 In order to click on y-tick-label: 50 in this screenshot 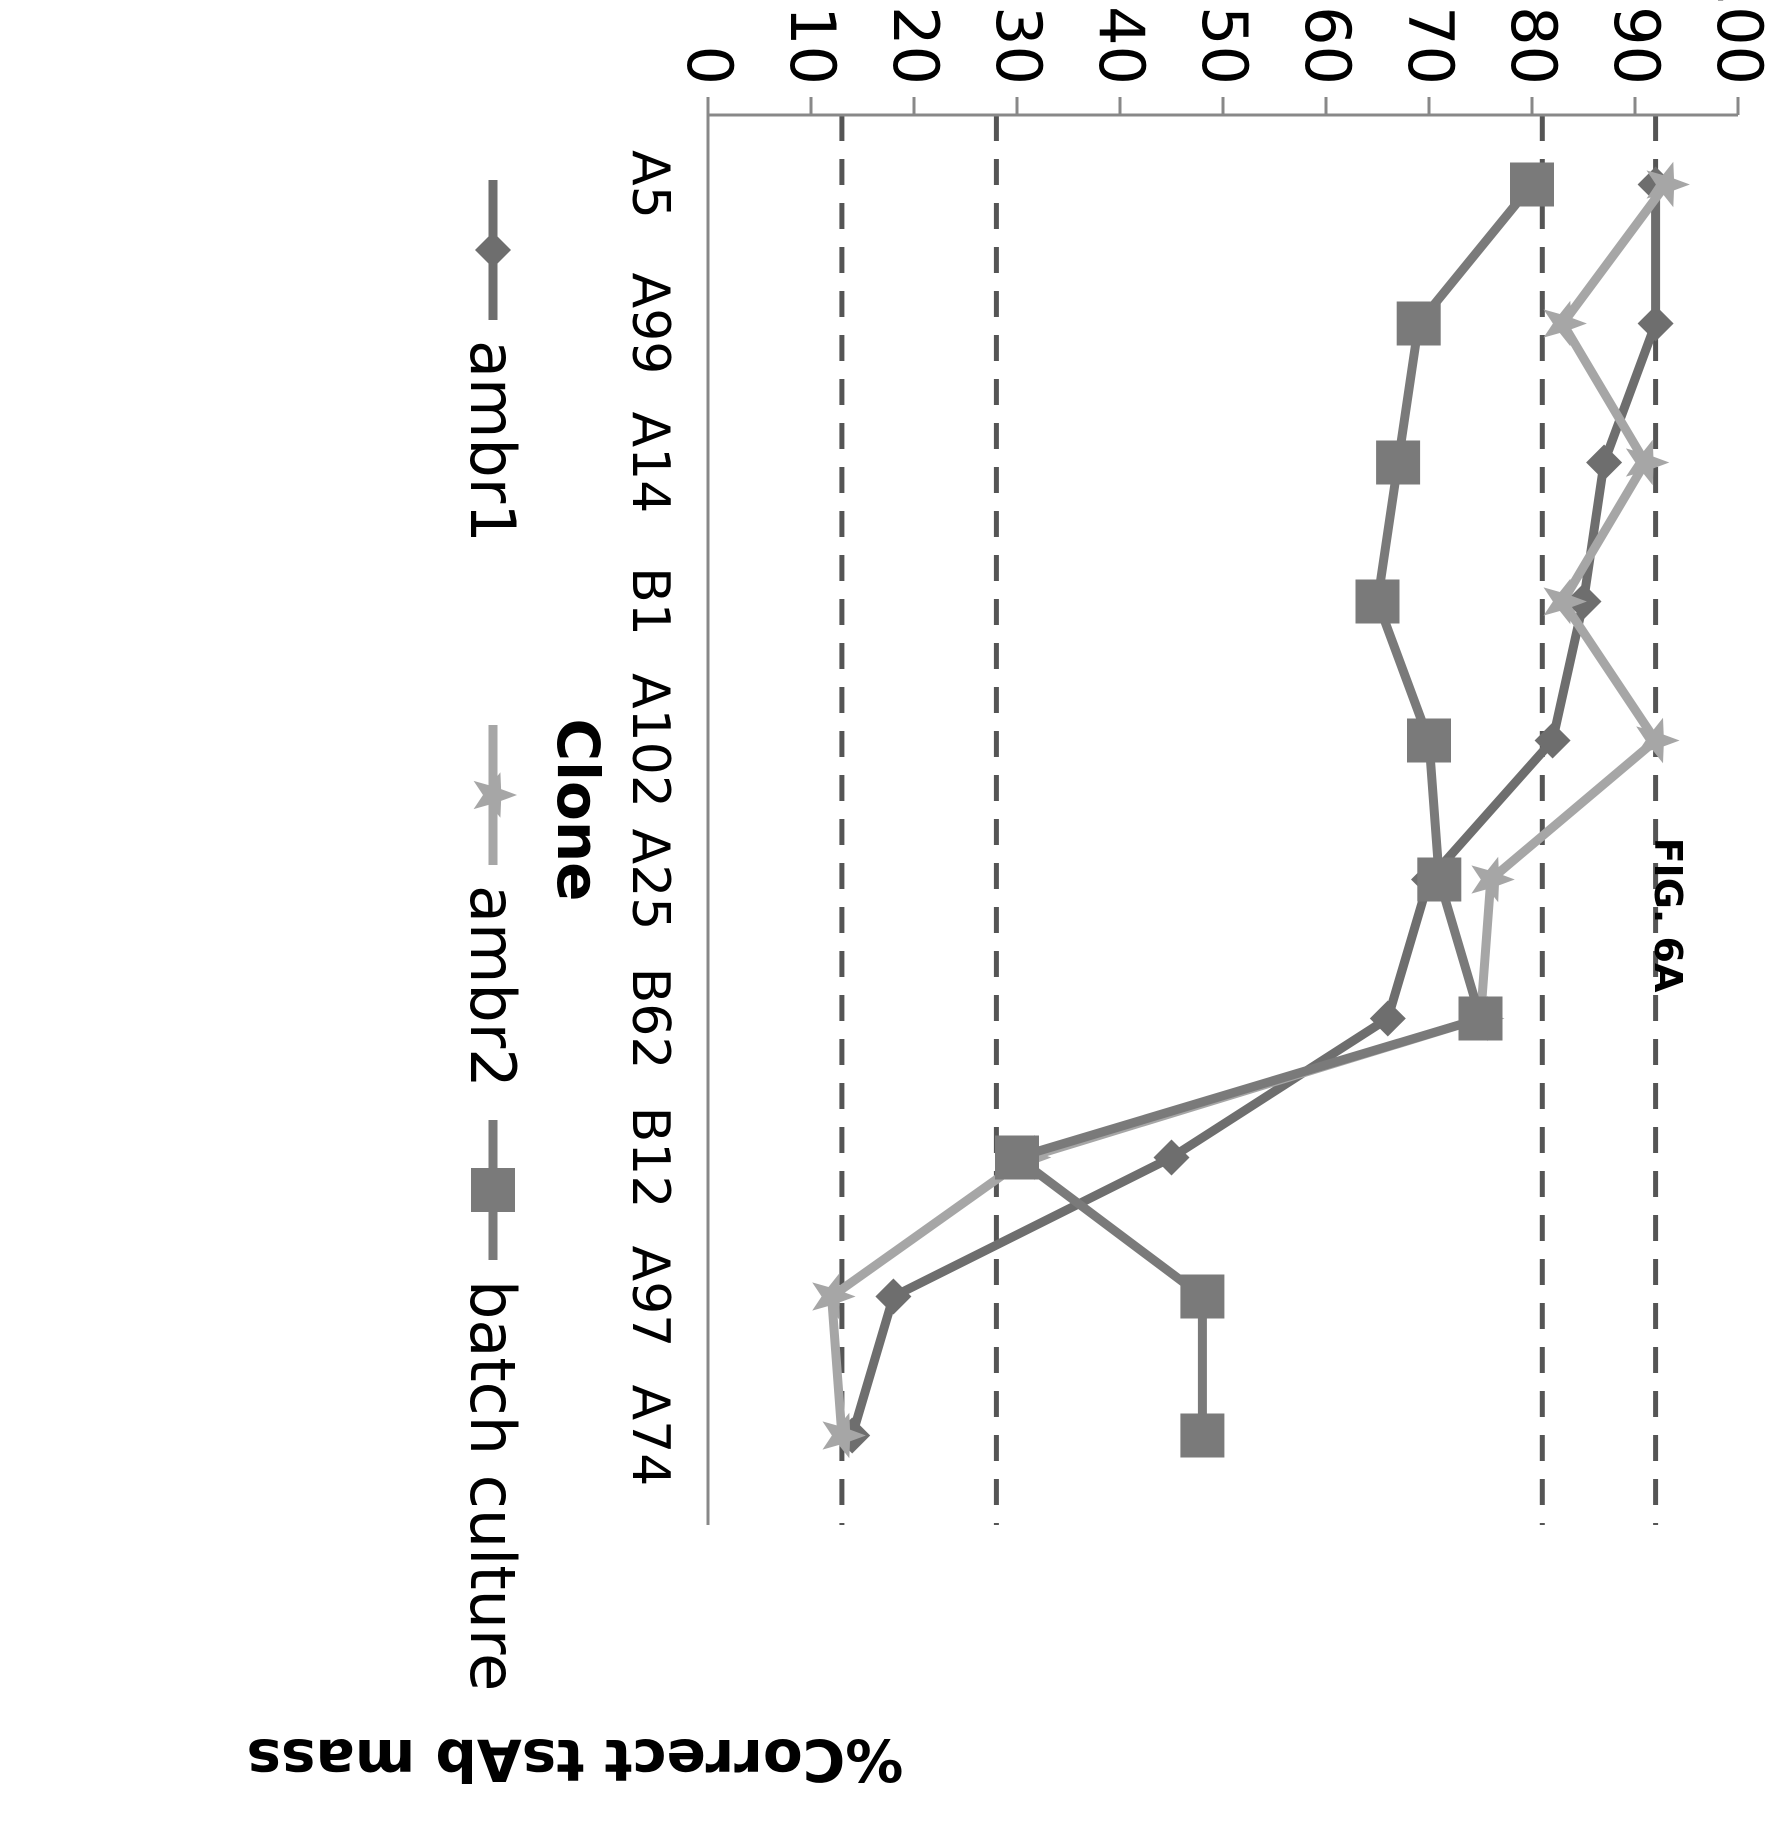, I will do `click(1224, 45)`.